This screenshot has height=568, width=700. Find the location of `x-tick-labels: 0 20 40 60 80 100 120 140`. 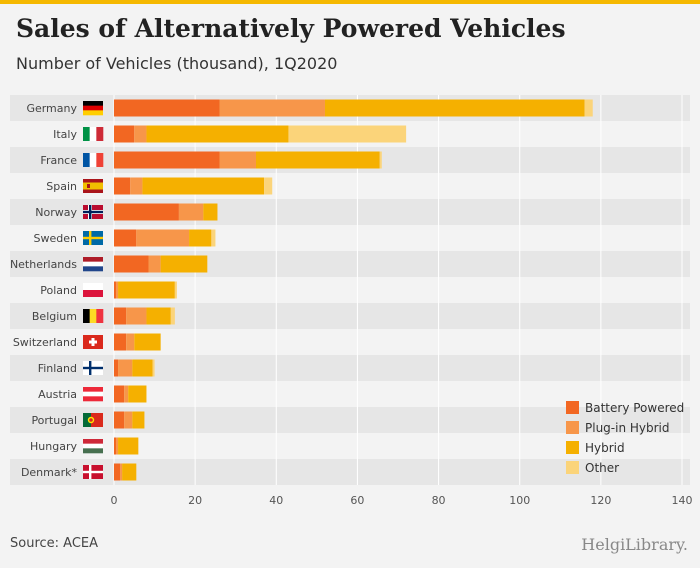

x-tick-labels: 0 20 40 60 80 100 120 140 is located at coordinates (402, 500).